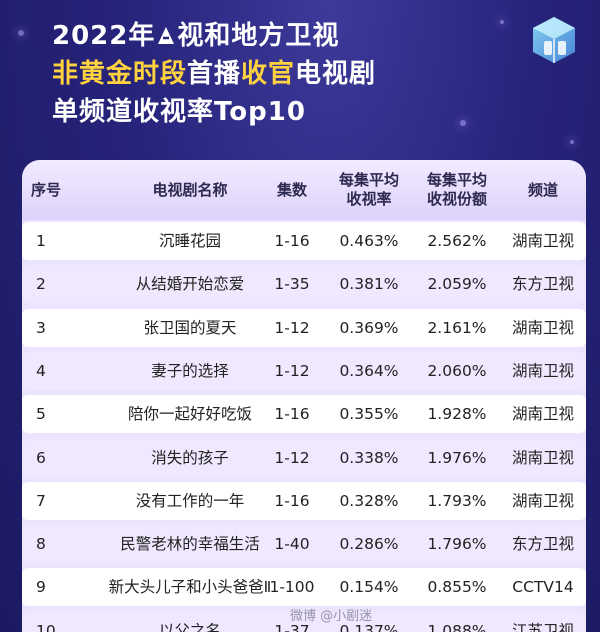  Describe the element at coordinates (457, 370) in the screenshot. I see `cell-share: 2.060%` at that location.